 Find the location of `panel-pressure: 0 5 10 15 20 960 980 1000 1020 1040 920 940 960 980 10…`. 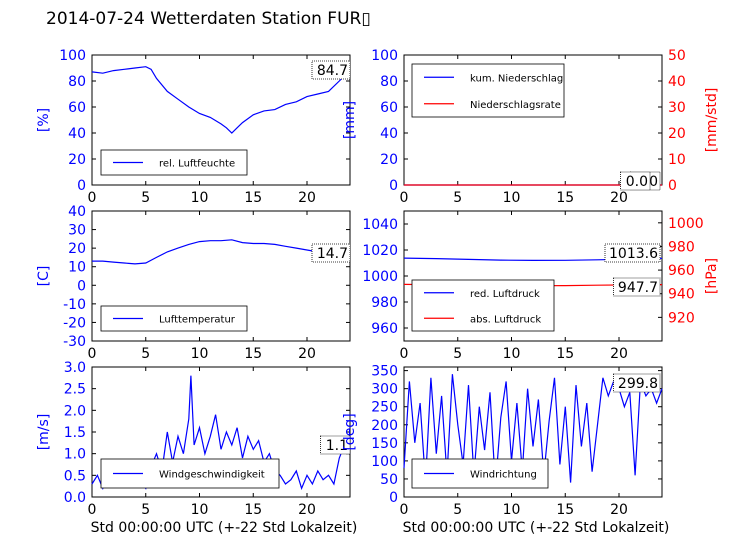

panel-pressure: 0 5 10 15 20 960 980 1000 1020 1040 920 940 960 980 10… is located at coordinates (541, 286).